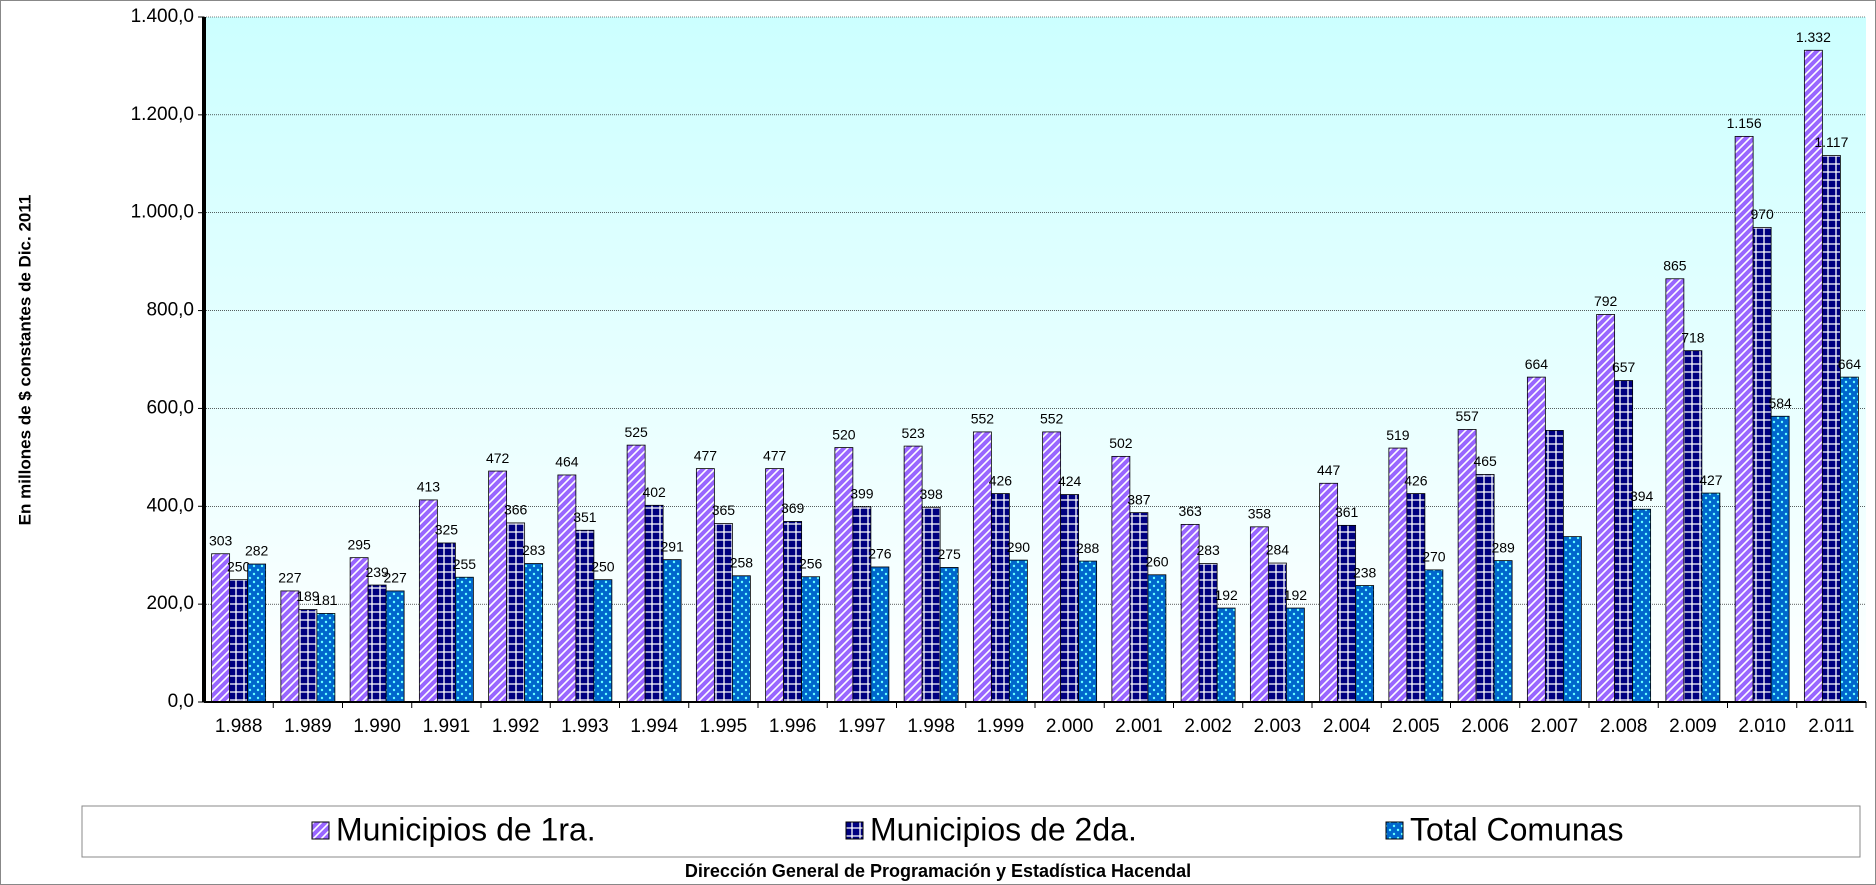 The height and width of the screenshot is (885, 1876). Describe the element at coordinates (447, 530) in the screenshot. I see `value-label: 325` at that location.